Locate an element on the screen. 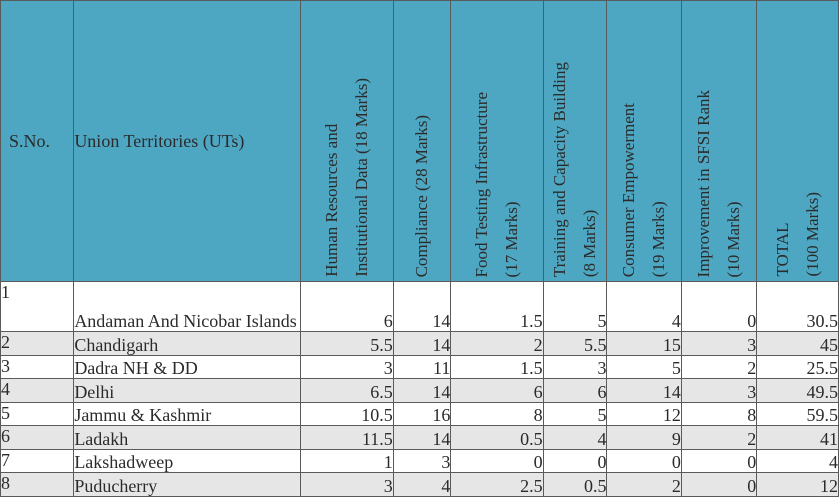  cell-food: 2 is located at coordinates (497, 343).